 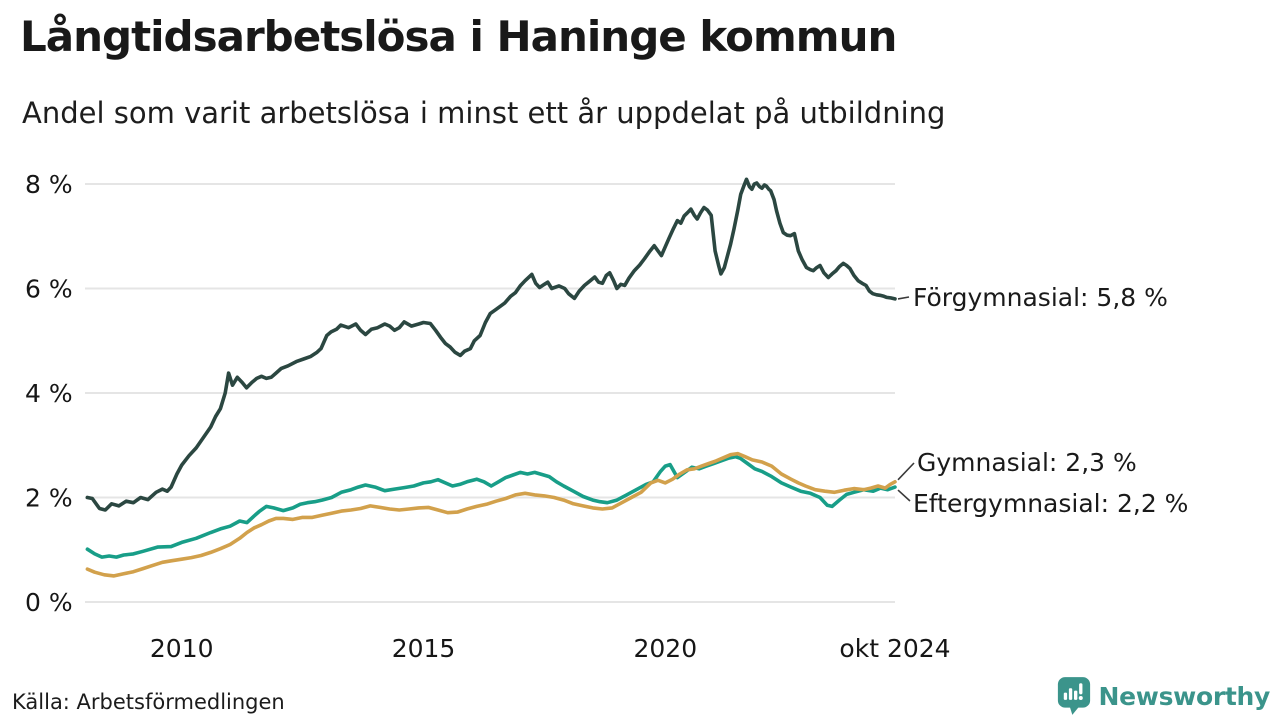 What do you see at coordinates (1027, 462) in the screenshot?
I see `series-end-label-gymnasial: Gymnasial: 2,3 %` at bounding box center [1027, 462].